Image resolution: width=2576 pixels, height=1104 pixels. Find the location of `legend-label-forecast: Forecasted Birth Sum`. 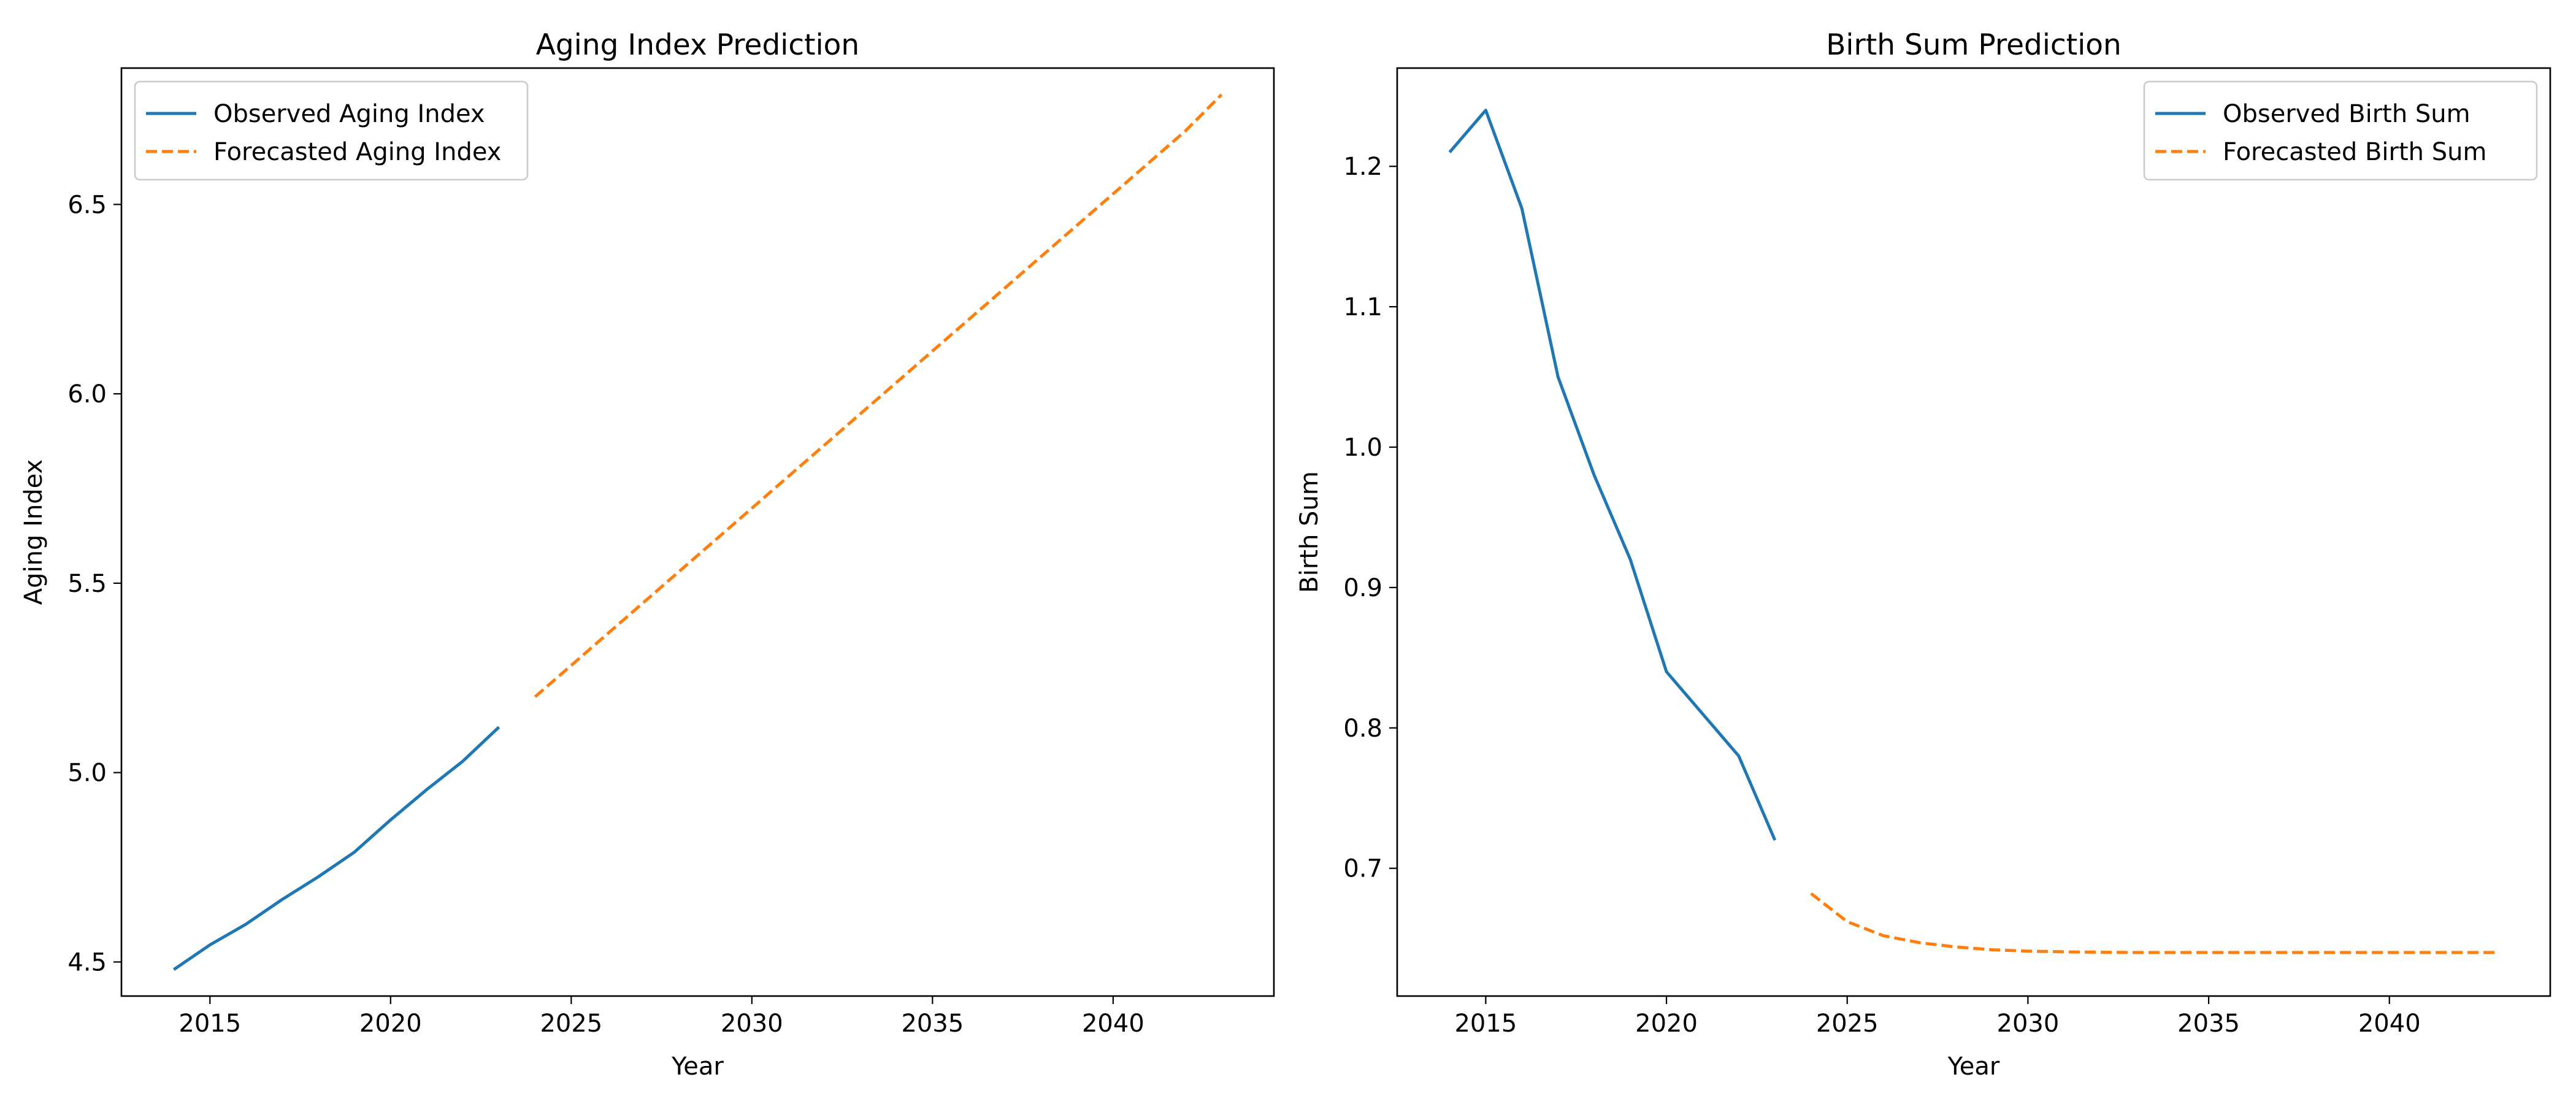

legend-label-forecast: Forecasted Birth Sum is located at coordinates (2354, 152).